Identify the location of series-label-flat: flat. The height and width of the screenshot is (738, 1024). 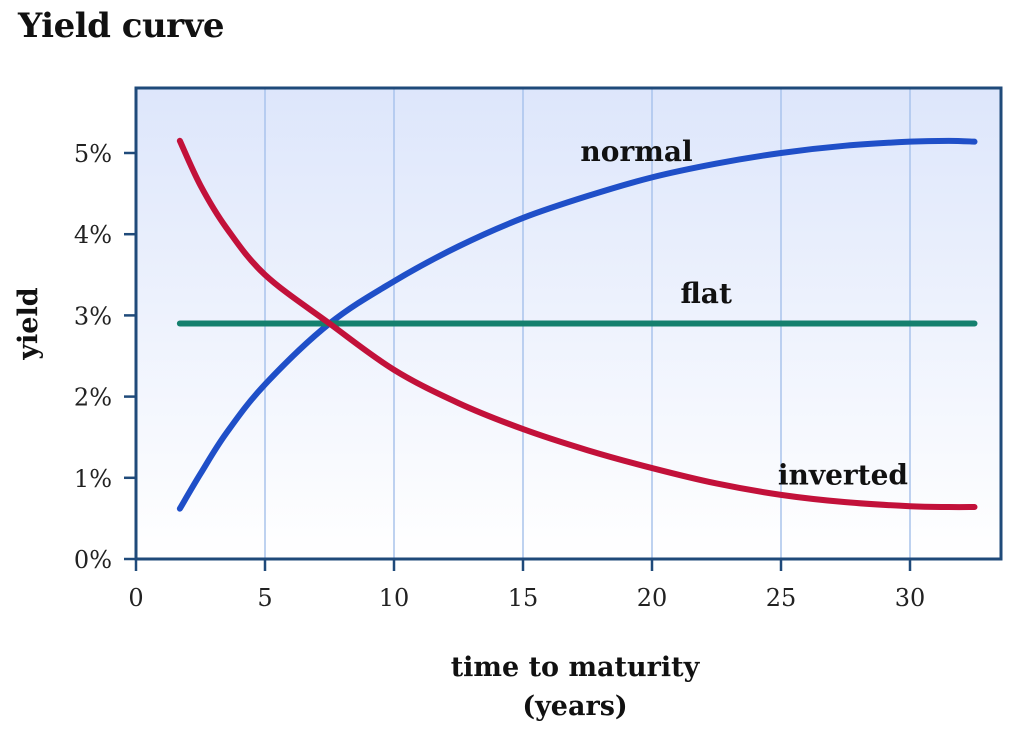
(706, 293).